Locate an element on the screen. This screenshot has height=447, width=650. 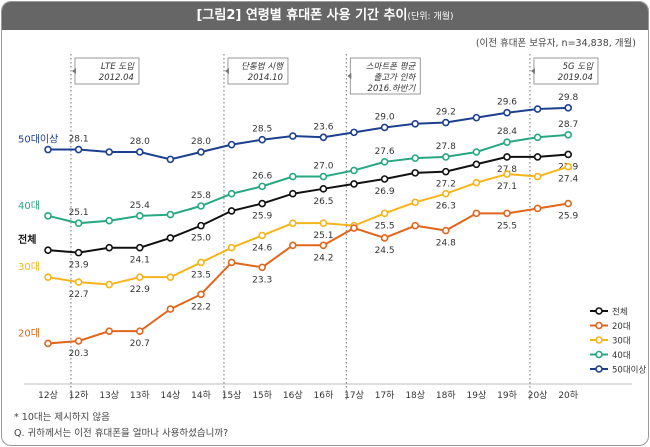
x-tick-label: 18상 is located at coordinates (415, 395).